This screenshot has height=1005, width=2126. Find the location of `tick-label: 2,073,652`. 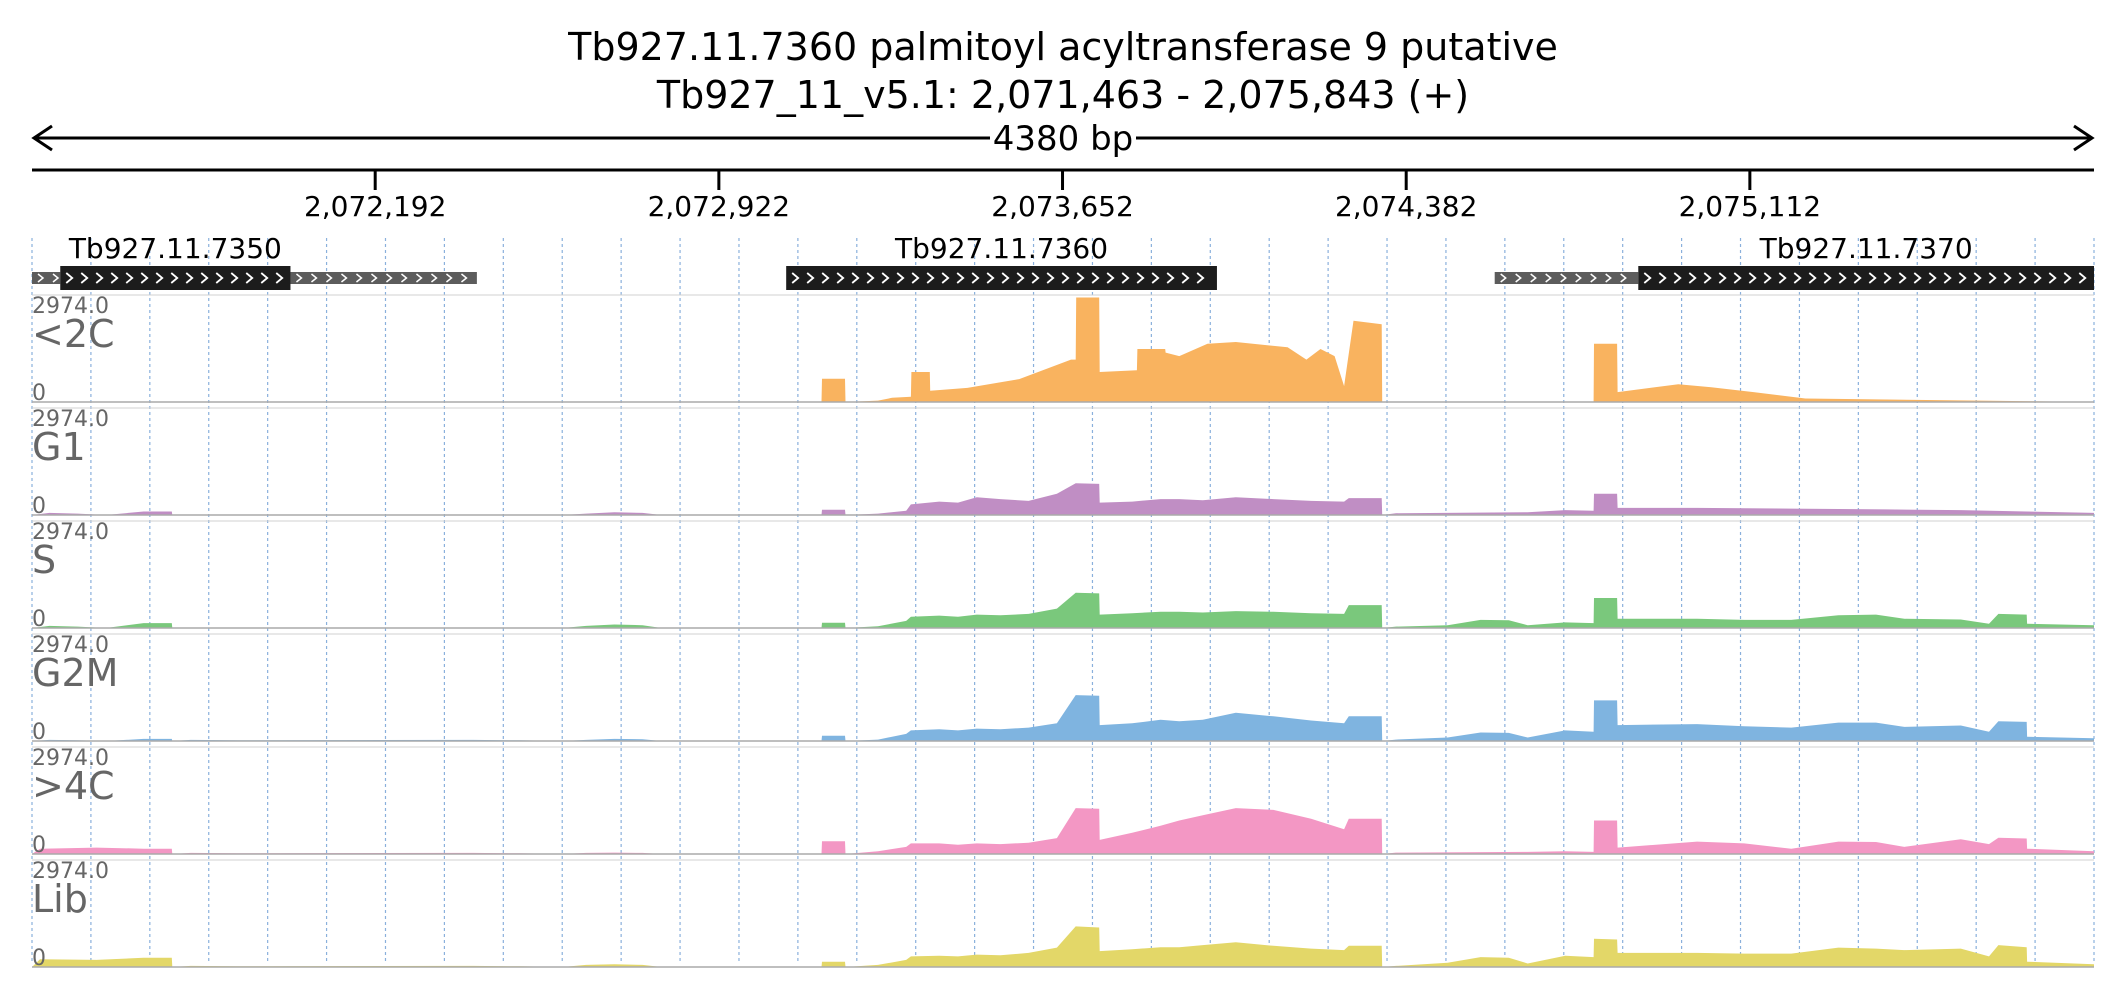

tick-label: 2,073,652 is located at coordinates (1062, 206).